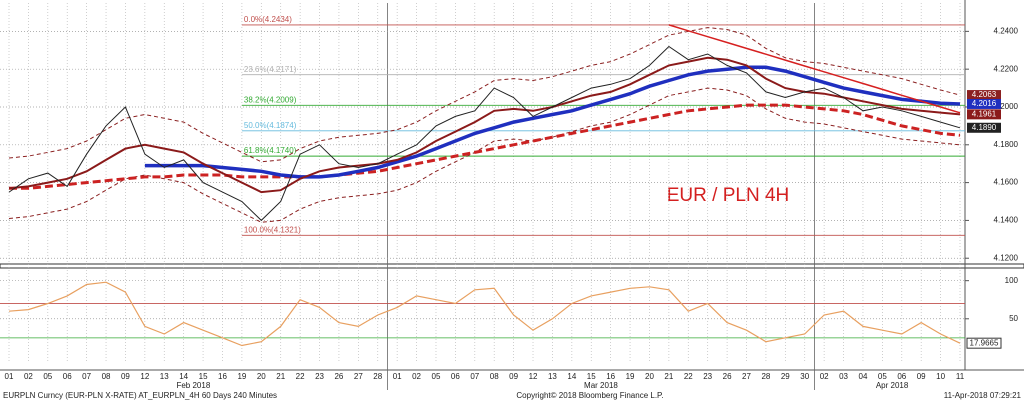  I want to click on fib-label: 38.2%(4.2009), so click(270, 99).